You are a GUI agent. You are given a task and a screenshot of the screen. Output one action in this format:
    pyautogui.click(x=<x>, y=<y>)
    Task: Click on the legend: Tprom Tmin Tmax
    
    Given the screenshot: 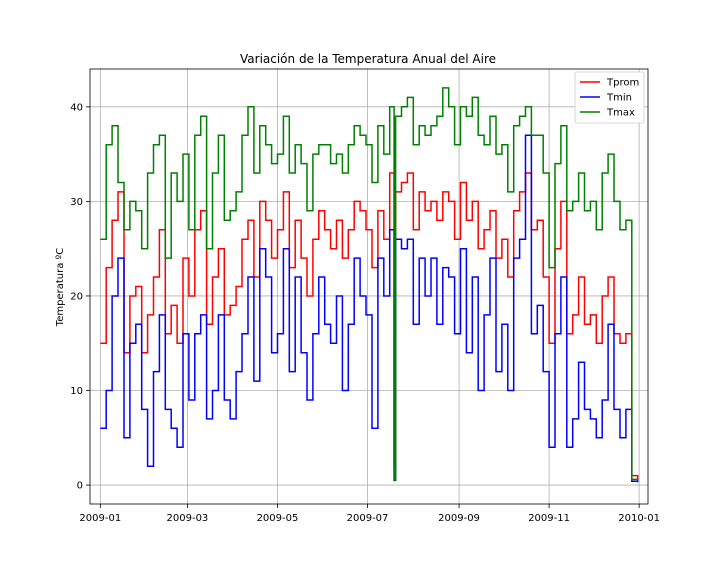 What is the action you would take?
    pyautogui.click(x=609, y=97)
    